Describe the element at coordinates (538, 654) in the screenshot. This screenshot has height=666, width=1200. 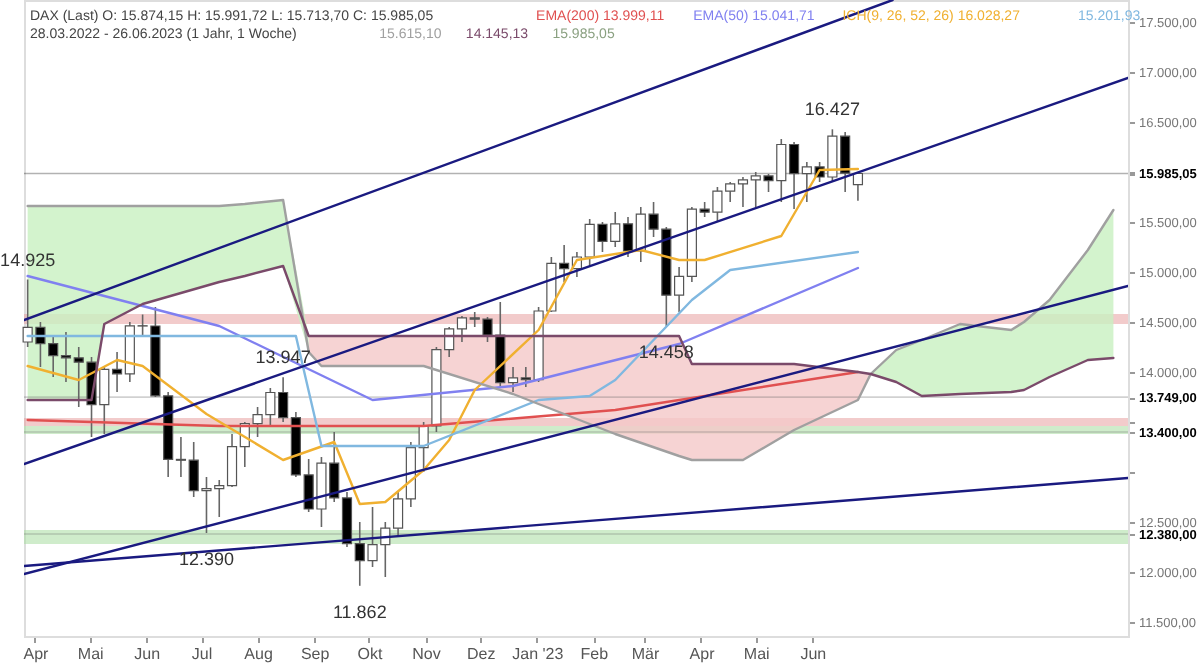
I see `x-tick-label: Jan '23` at that location.